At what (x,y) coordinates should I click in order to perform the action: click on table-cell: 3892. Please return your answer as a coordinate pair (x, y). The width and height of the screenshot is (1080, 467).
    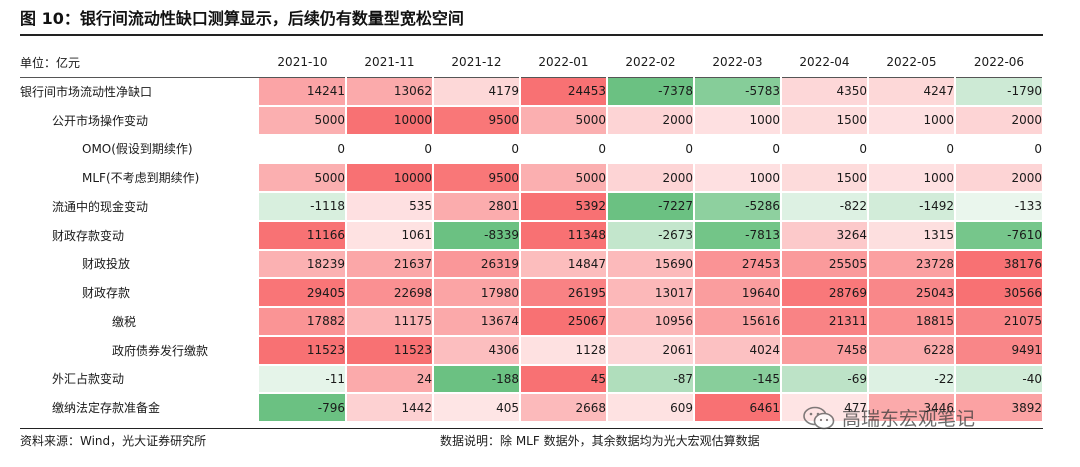
    Looking at the image, I should click on (999, 408).